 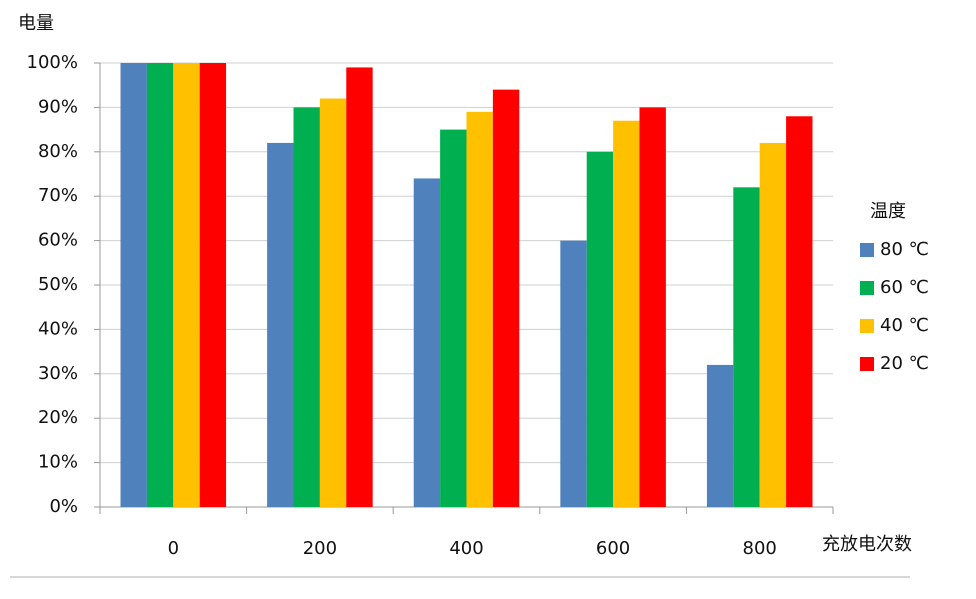 I want to click on x-tick-label: 0, so click(x=173, y=548).